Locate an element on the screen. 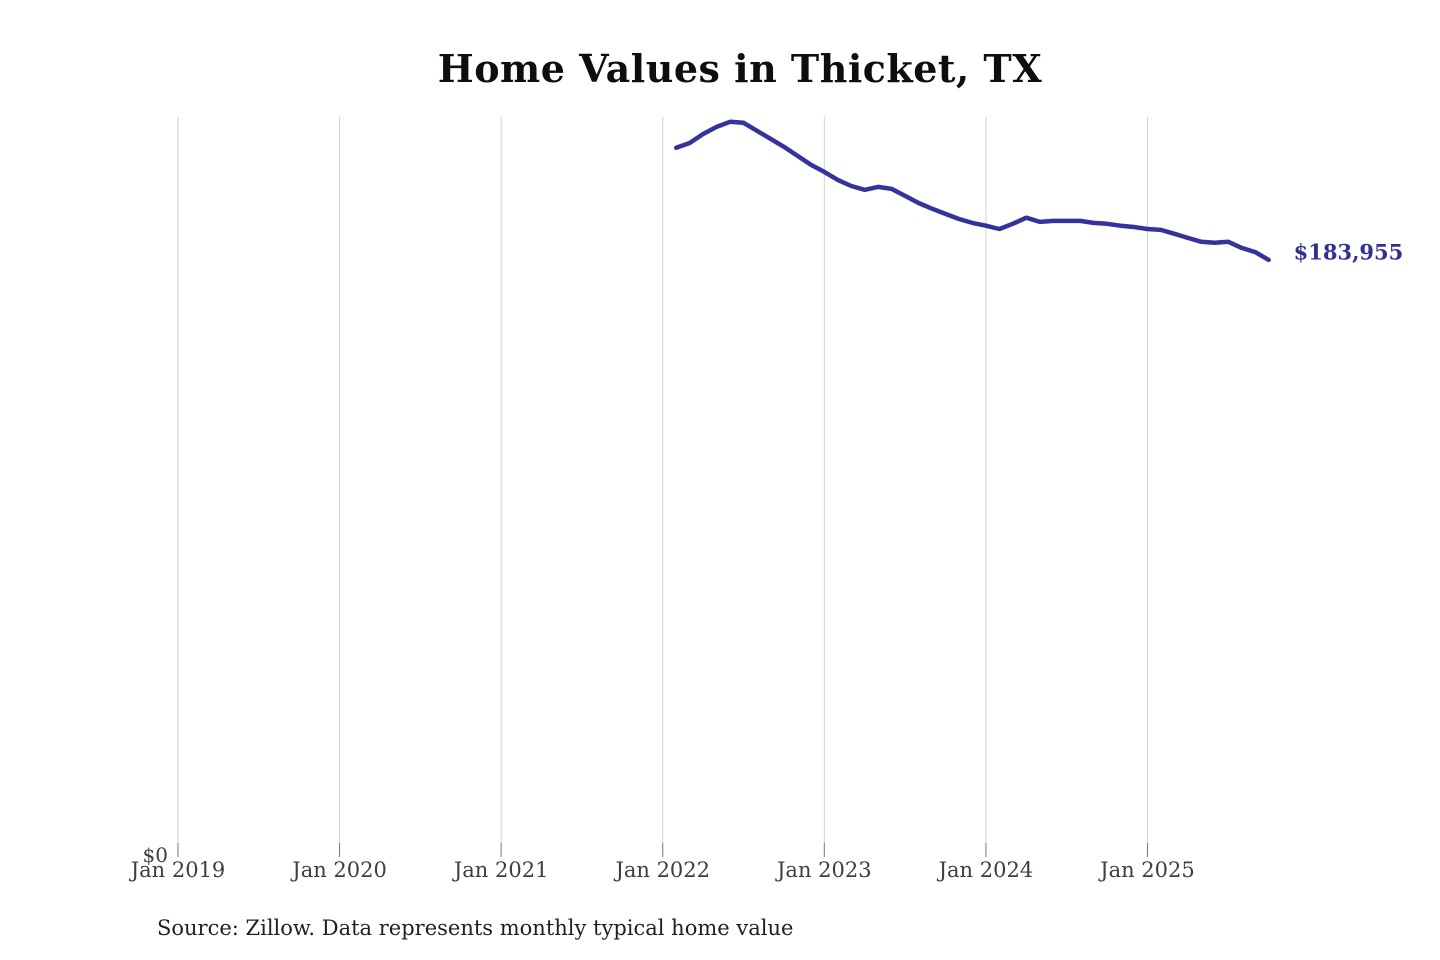 This screenshot has width=1440, height=960. x-tick-label: Jan 2019 is located at coordinates (178, 870).